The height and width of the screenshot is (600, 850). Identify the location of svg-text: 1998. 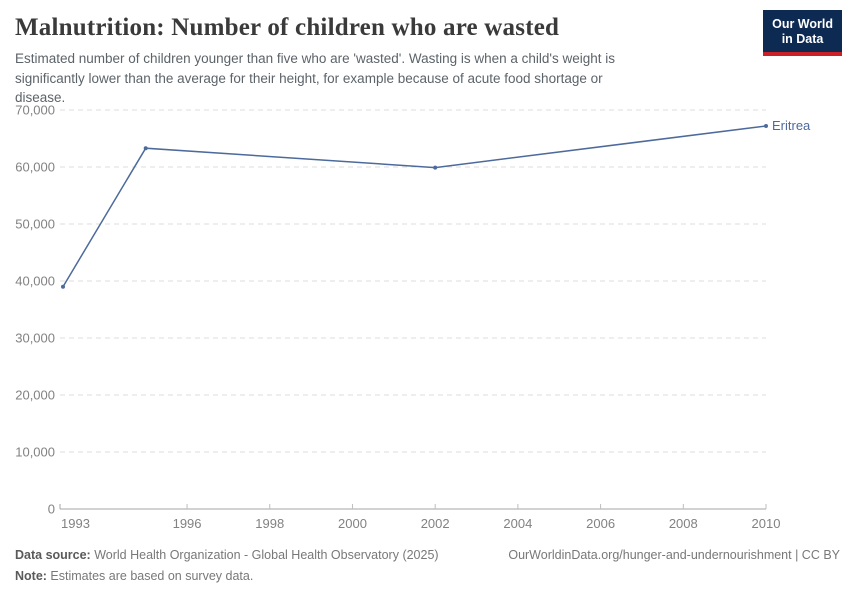
(269, 523).